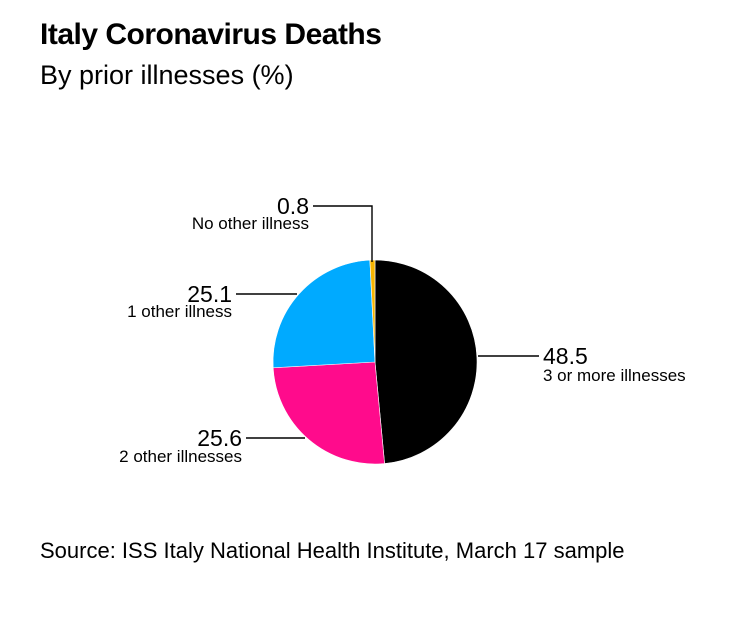 The height and width of the screenshot is (617, 750). I want to click on slice-label-no-other: No other illness, so click(250, 223).